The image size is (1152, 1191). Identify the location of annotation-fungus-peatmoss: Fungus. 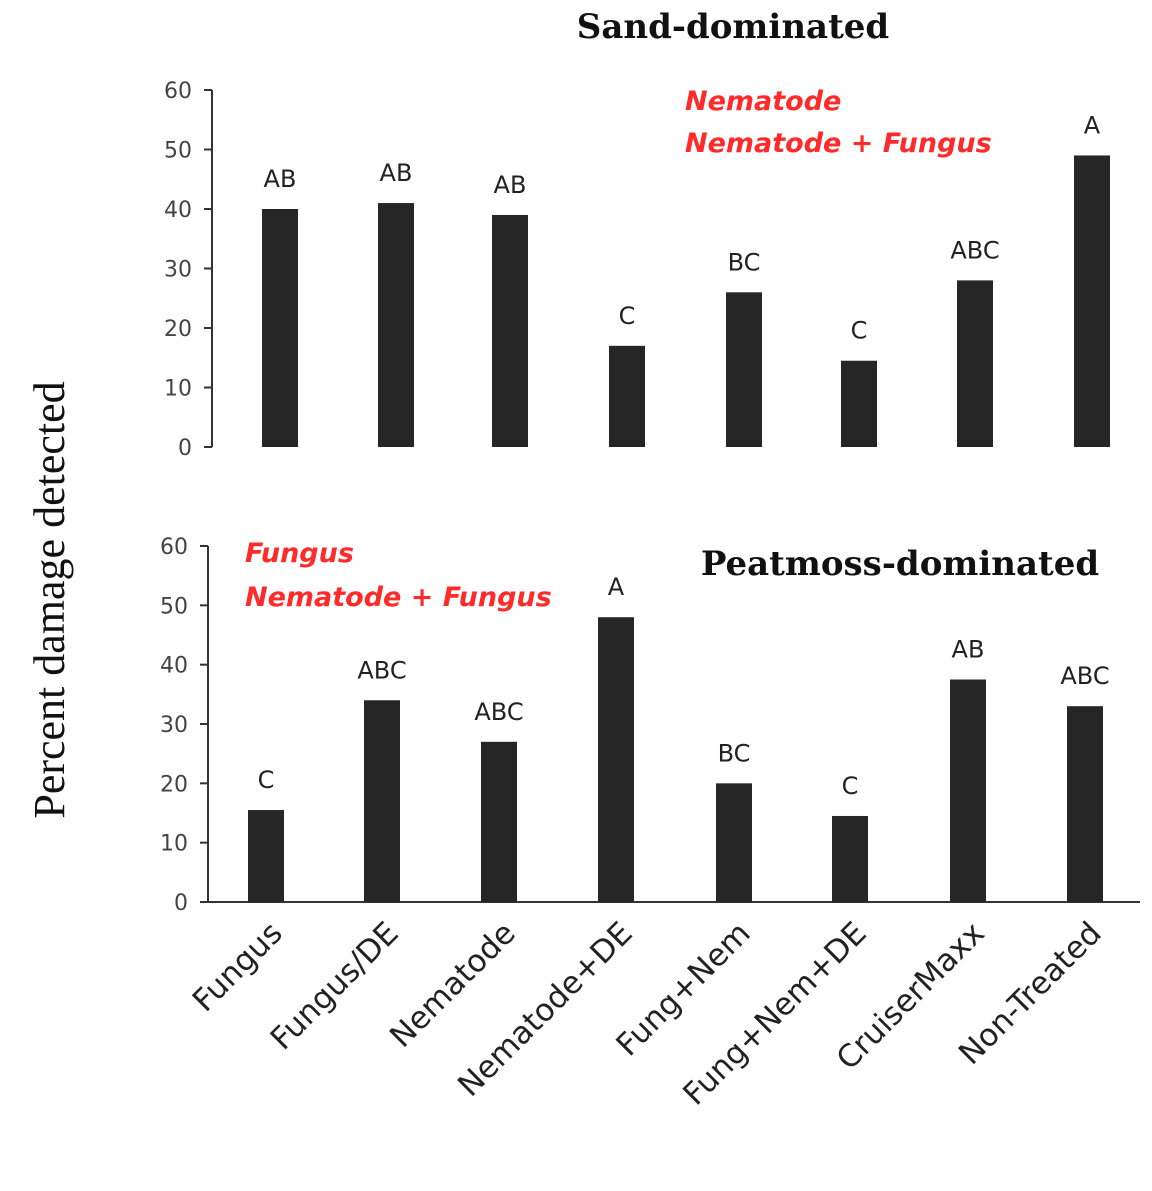
(299, 553).